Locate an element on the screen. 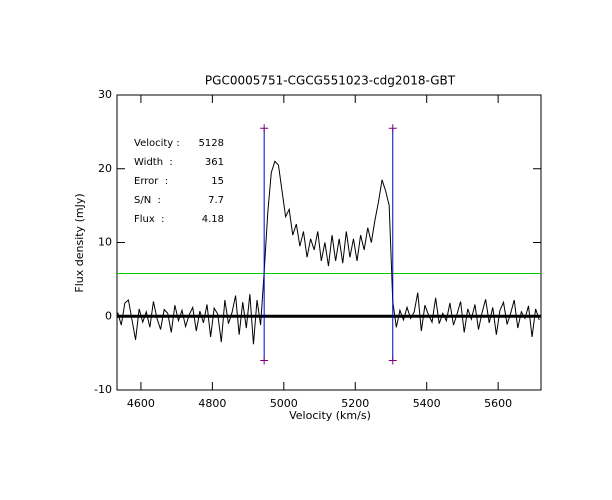 The image size is (612, 500). annotation-value: 5128 is located at coordinates (211, 143).